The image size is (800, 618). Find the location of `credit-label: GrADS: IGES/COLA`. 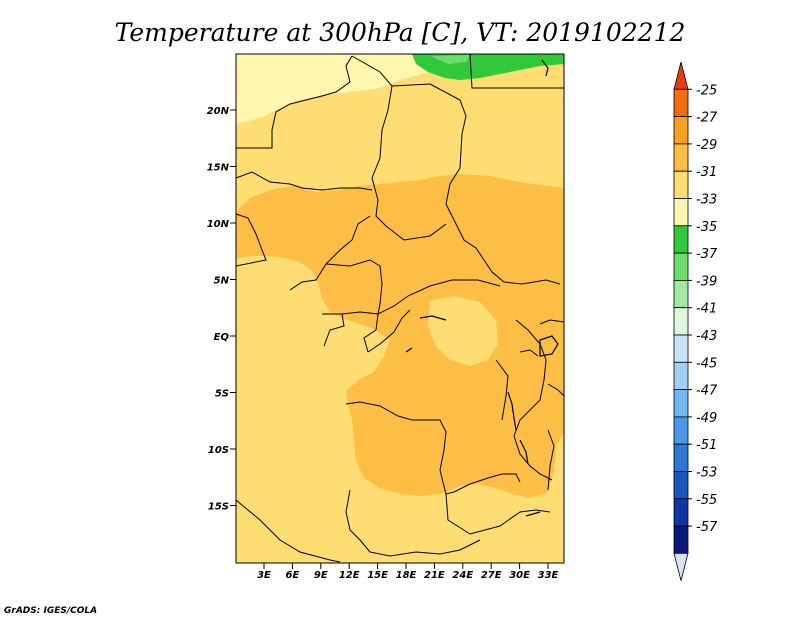

credit-label: GrADS: IGES/COLA is located at coordinates (50, 611).